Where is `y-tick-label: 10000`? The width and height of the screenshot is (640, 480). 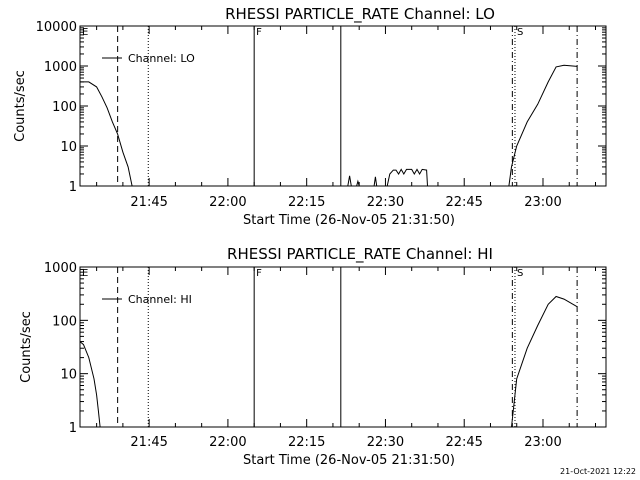 y-tick-label: 10000 is located at coordinates (56, 27).